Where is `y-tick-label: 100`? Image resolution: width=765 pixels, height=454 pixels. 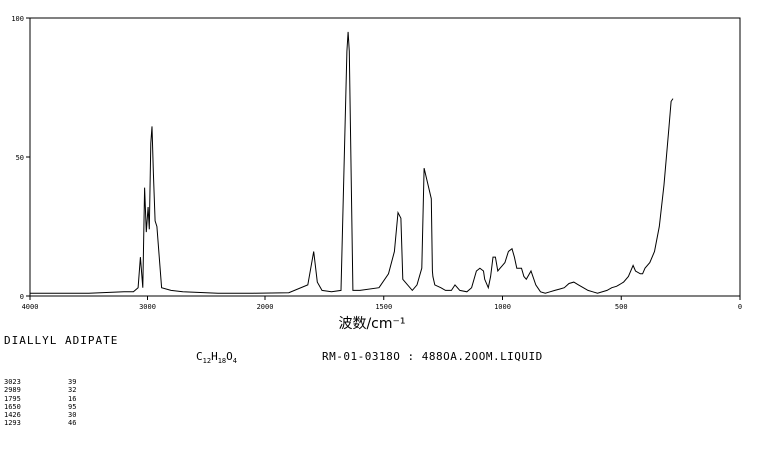
y-tick-label: 100 is located at coordinates (17, 19).